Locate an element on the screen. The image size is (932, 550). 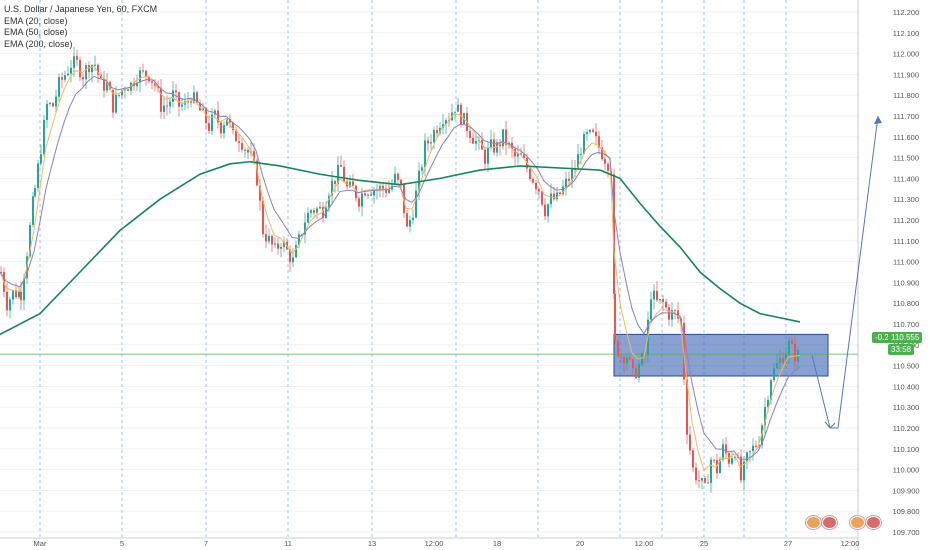
y-tick-label: 109.800 is located at coordinates (905, 511).